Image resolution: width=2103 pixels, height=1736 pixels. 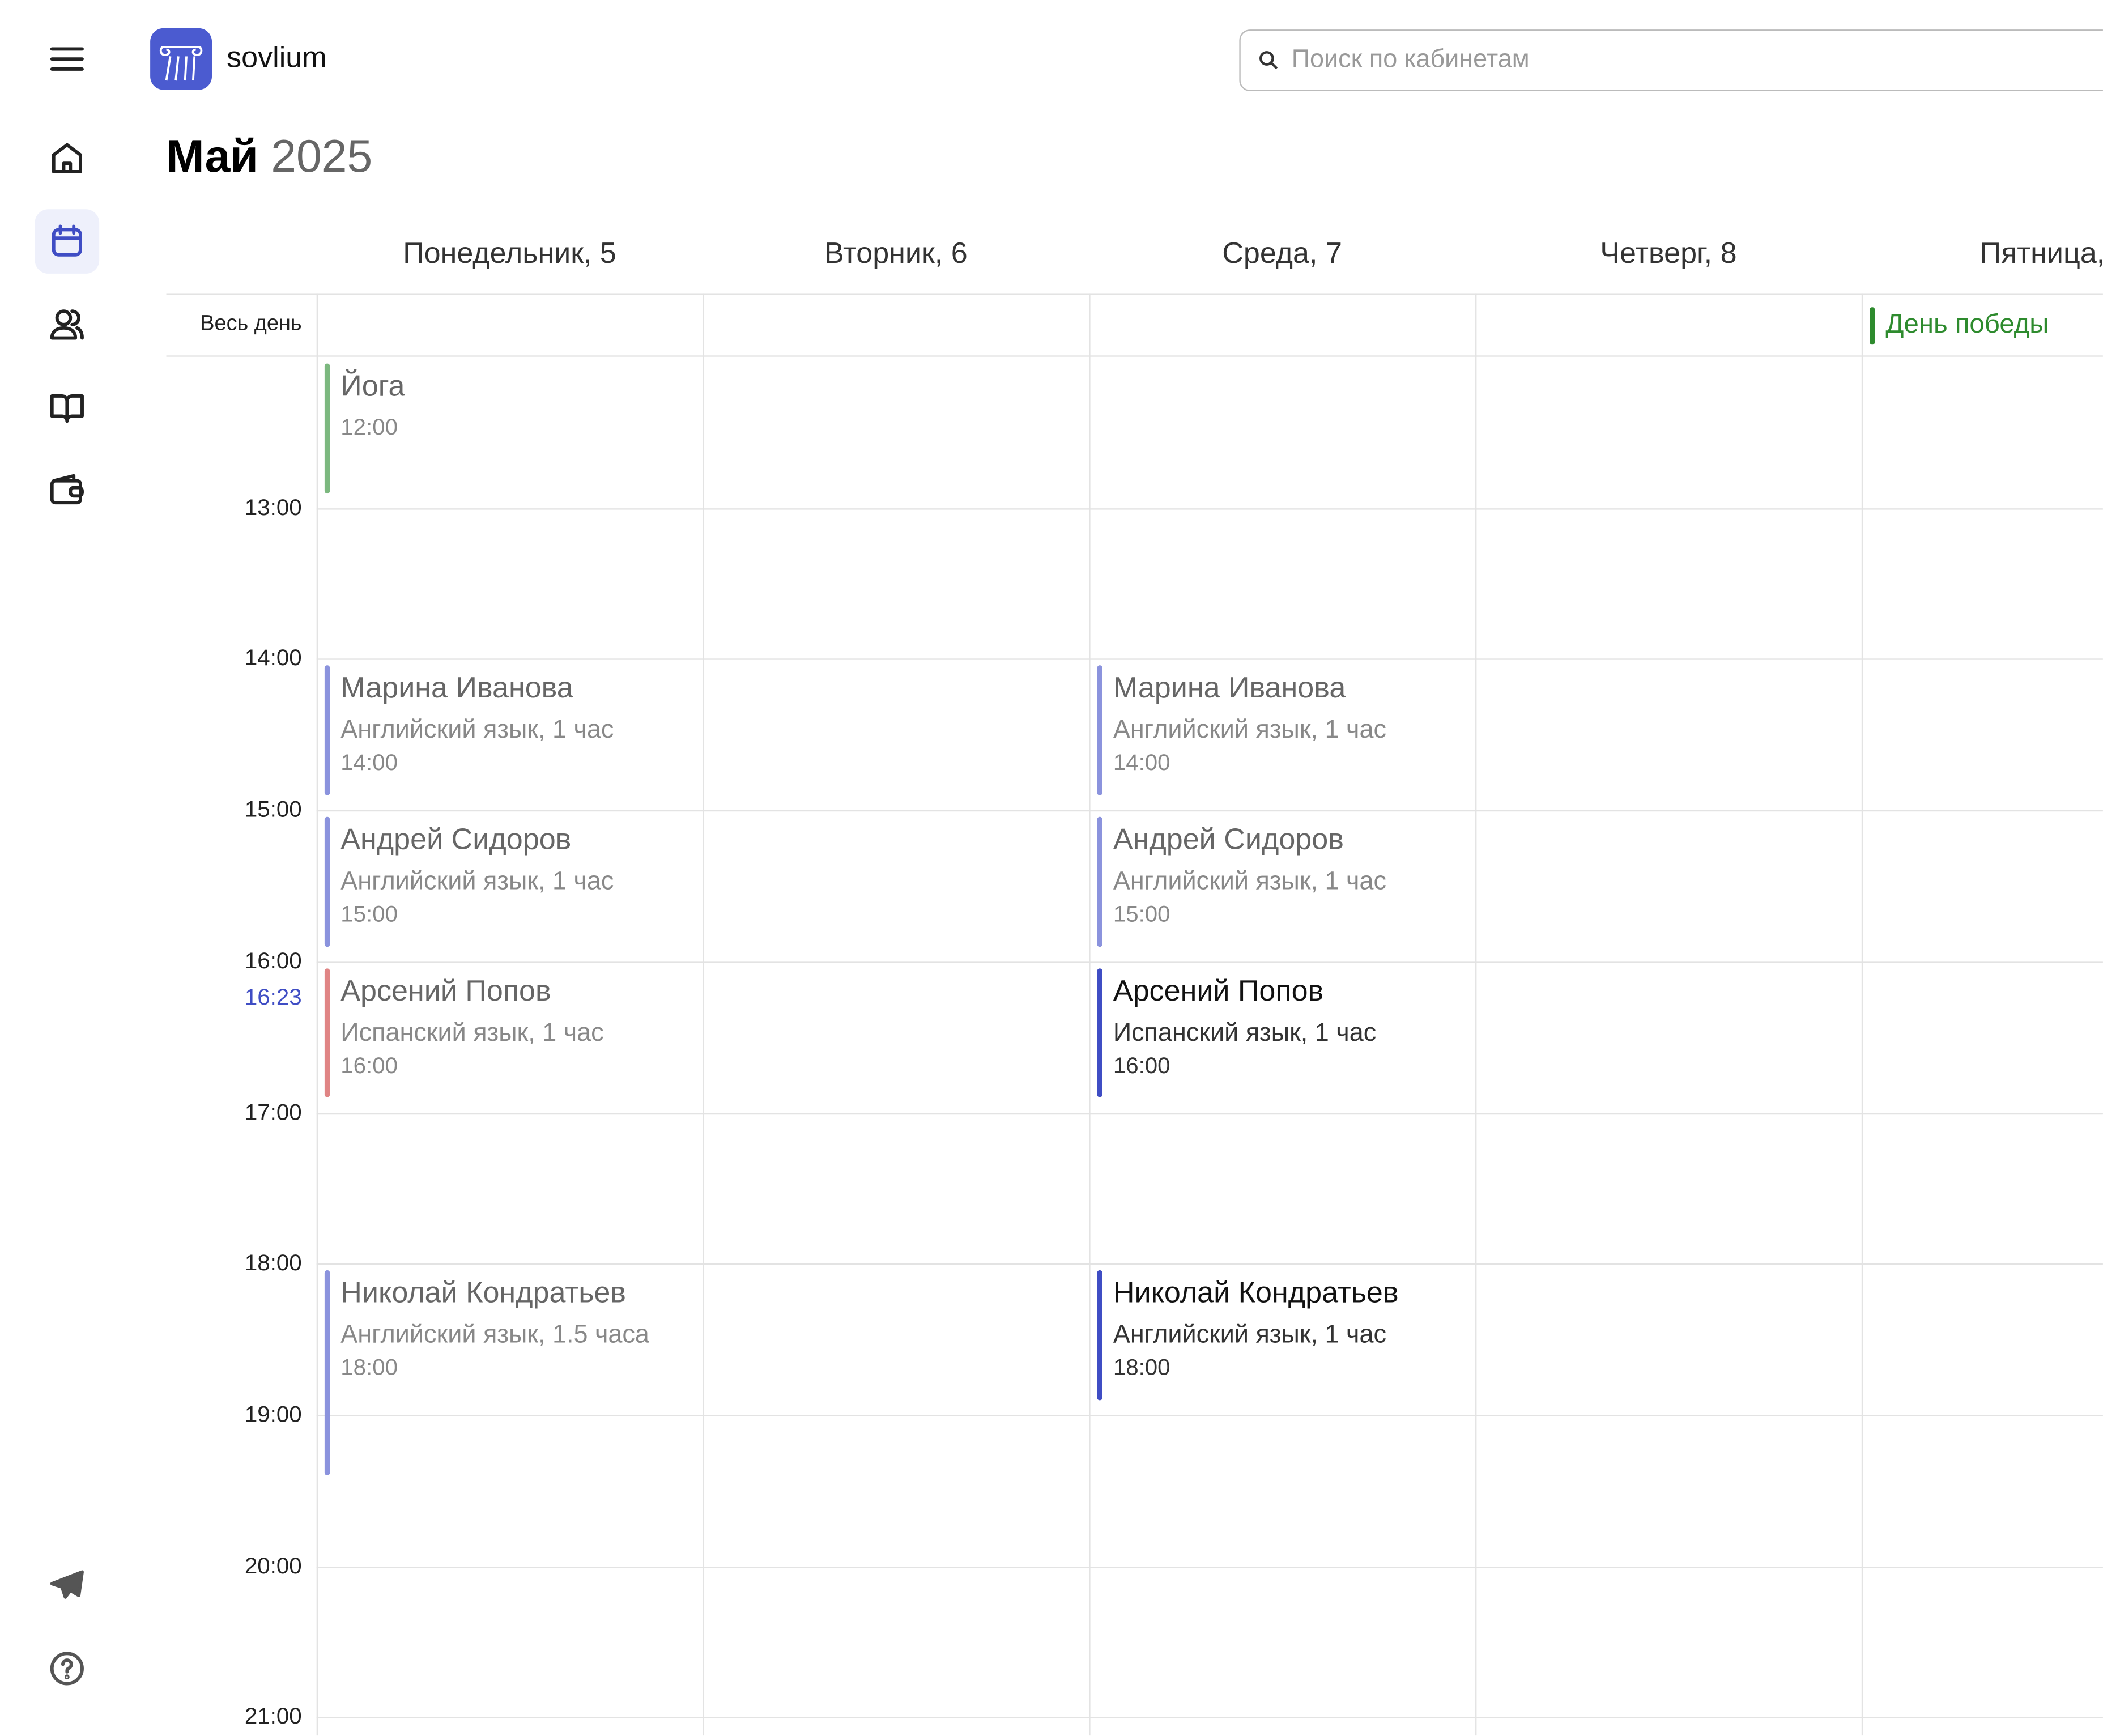 I want to click on allday-label: Весь день, so click(x=251, y=324).